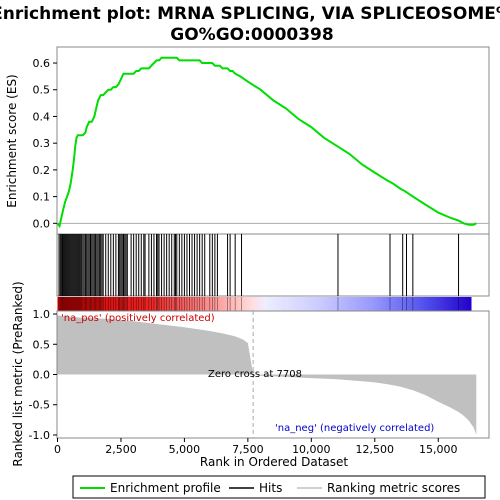  What do you see at coordinates (42, 314) in the screenshot?
I see `metric-y-tick-label: 1.0` at bounding box center [42, 314].